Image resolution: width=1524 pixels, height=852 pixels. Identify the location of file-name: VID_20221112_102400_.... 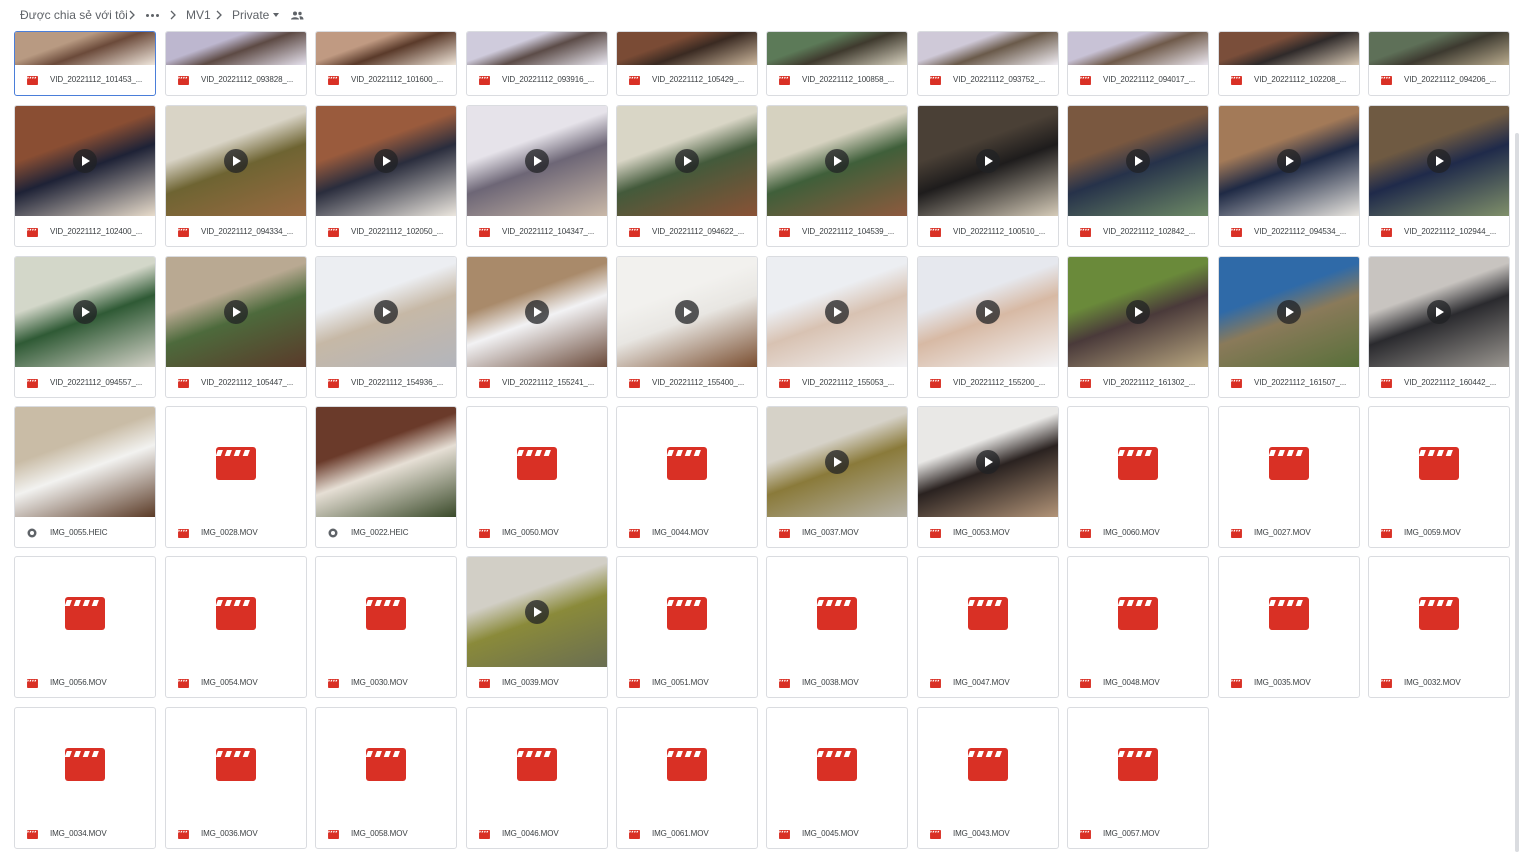
(96, 231).